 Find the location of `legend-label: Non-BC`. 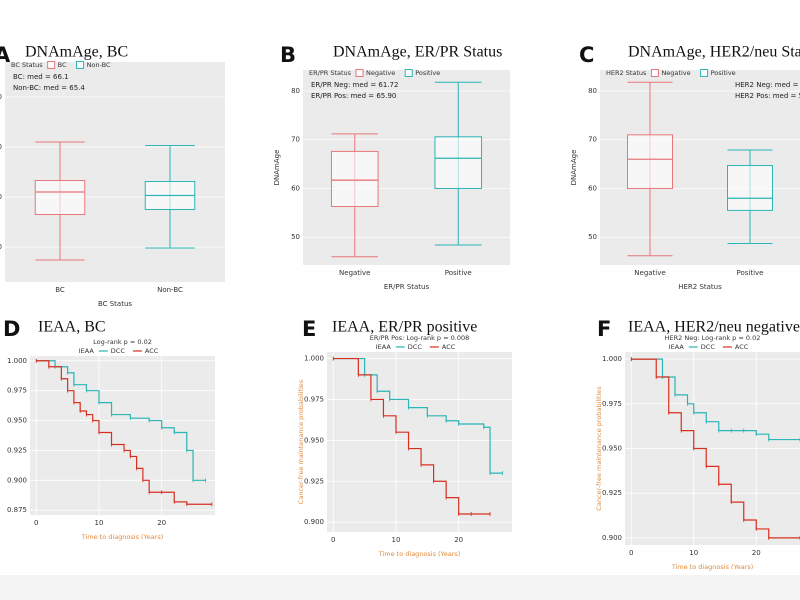

legend-label: Non-BC is located at coordinates (99, 65).